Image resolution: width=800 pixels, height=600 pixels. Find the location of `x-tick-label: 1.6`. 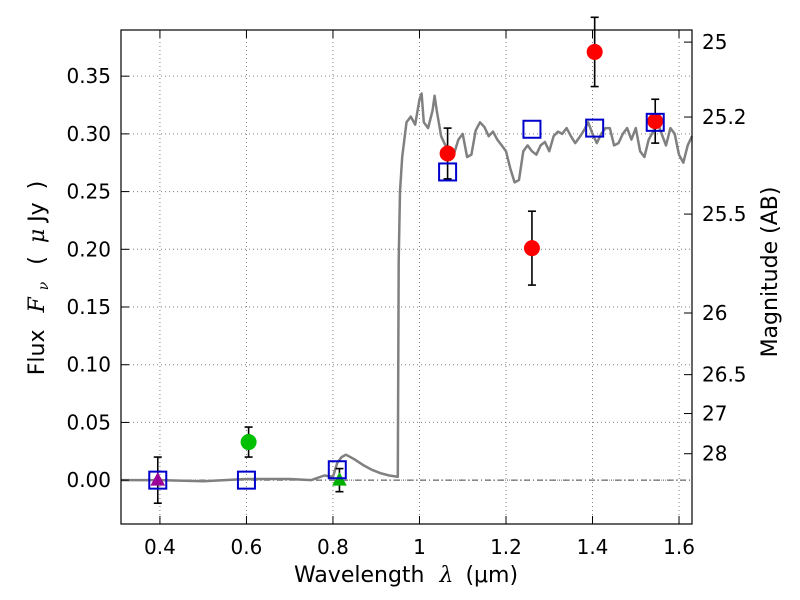

x-tick-label: 1.6 is located at coordinates (679, 547).